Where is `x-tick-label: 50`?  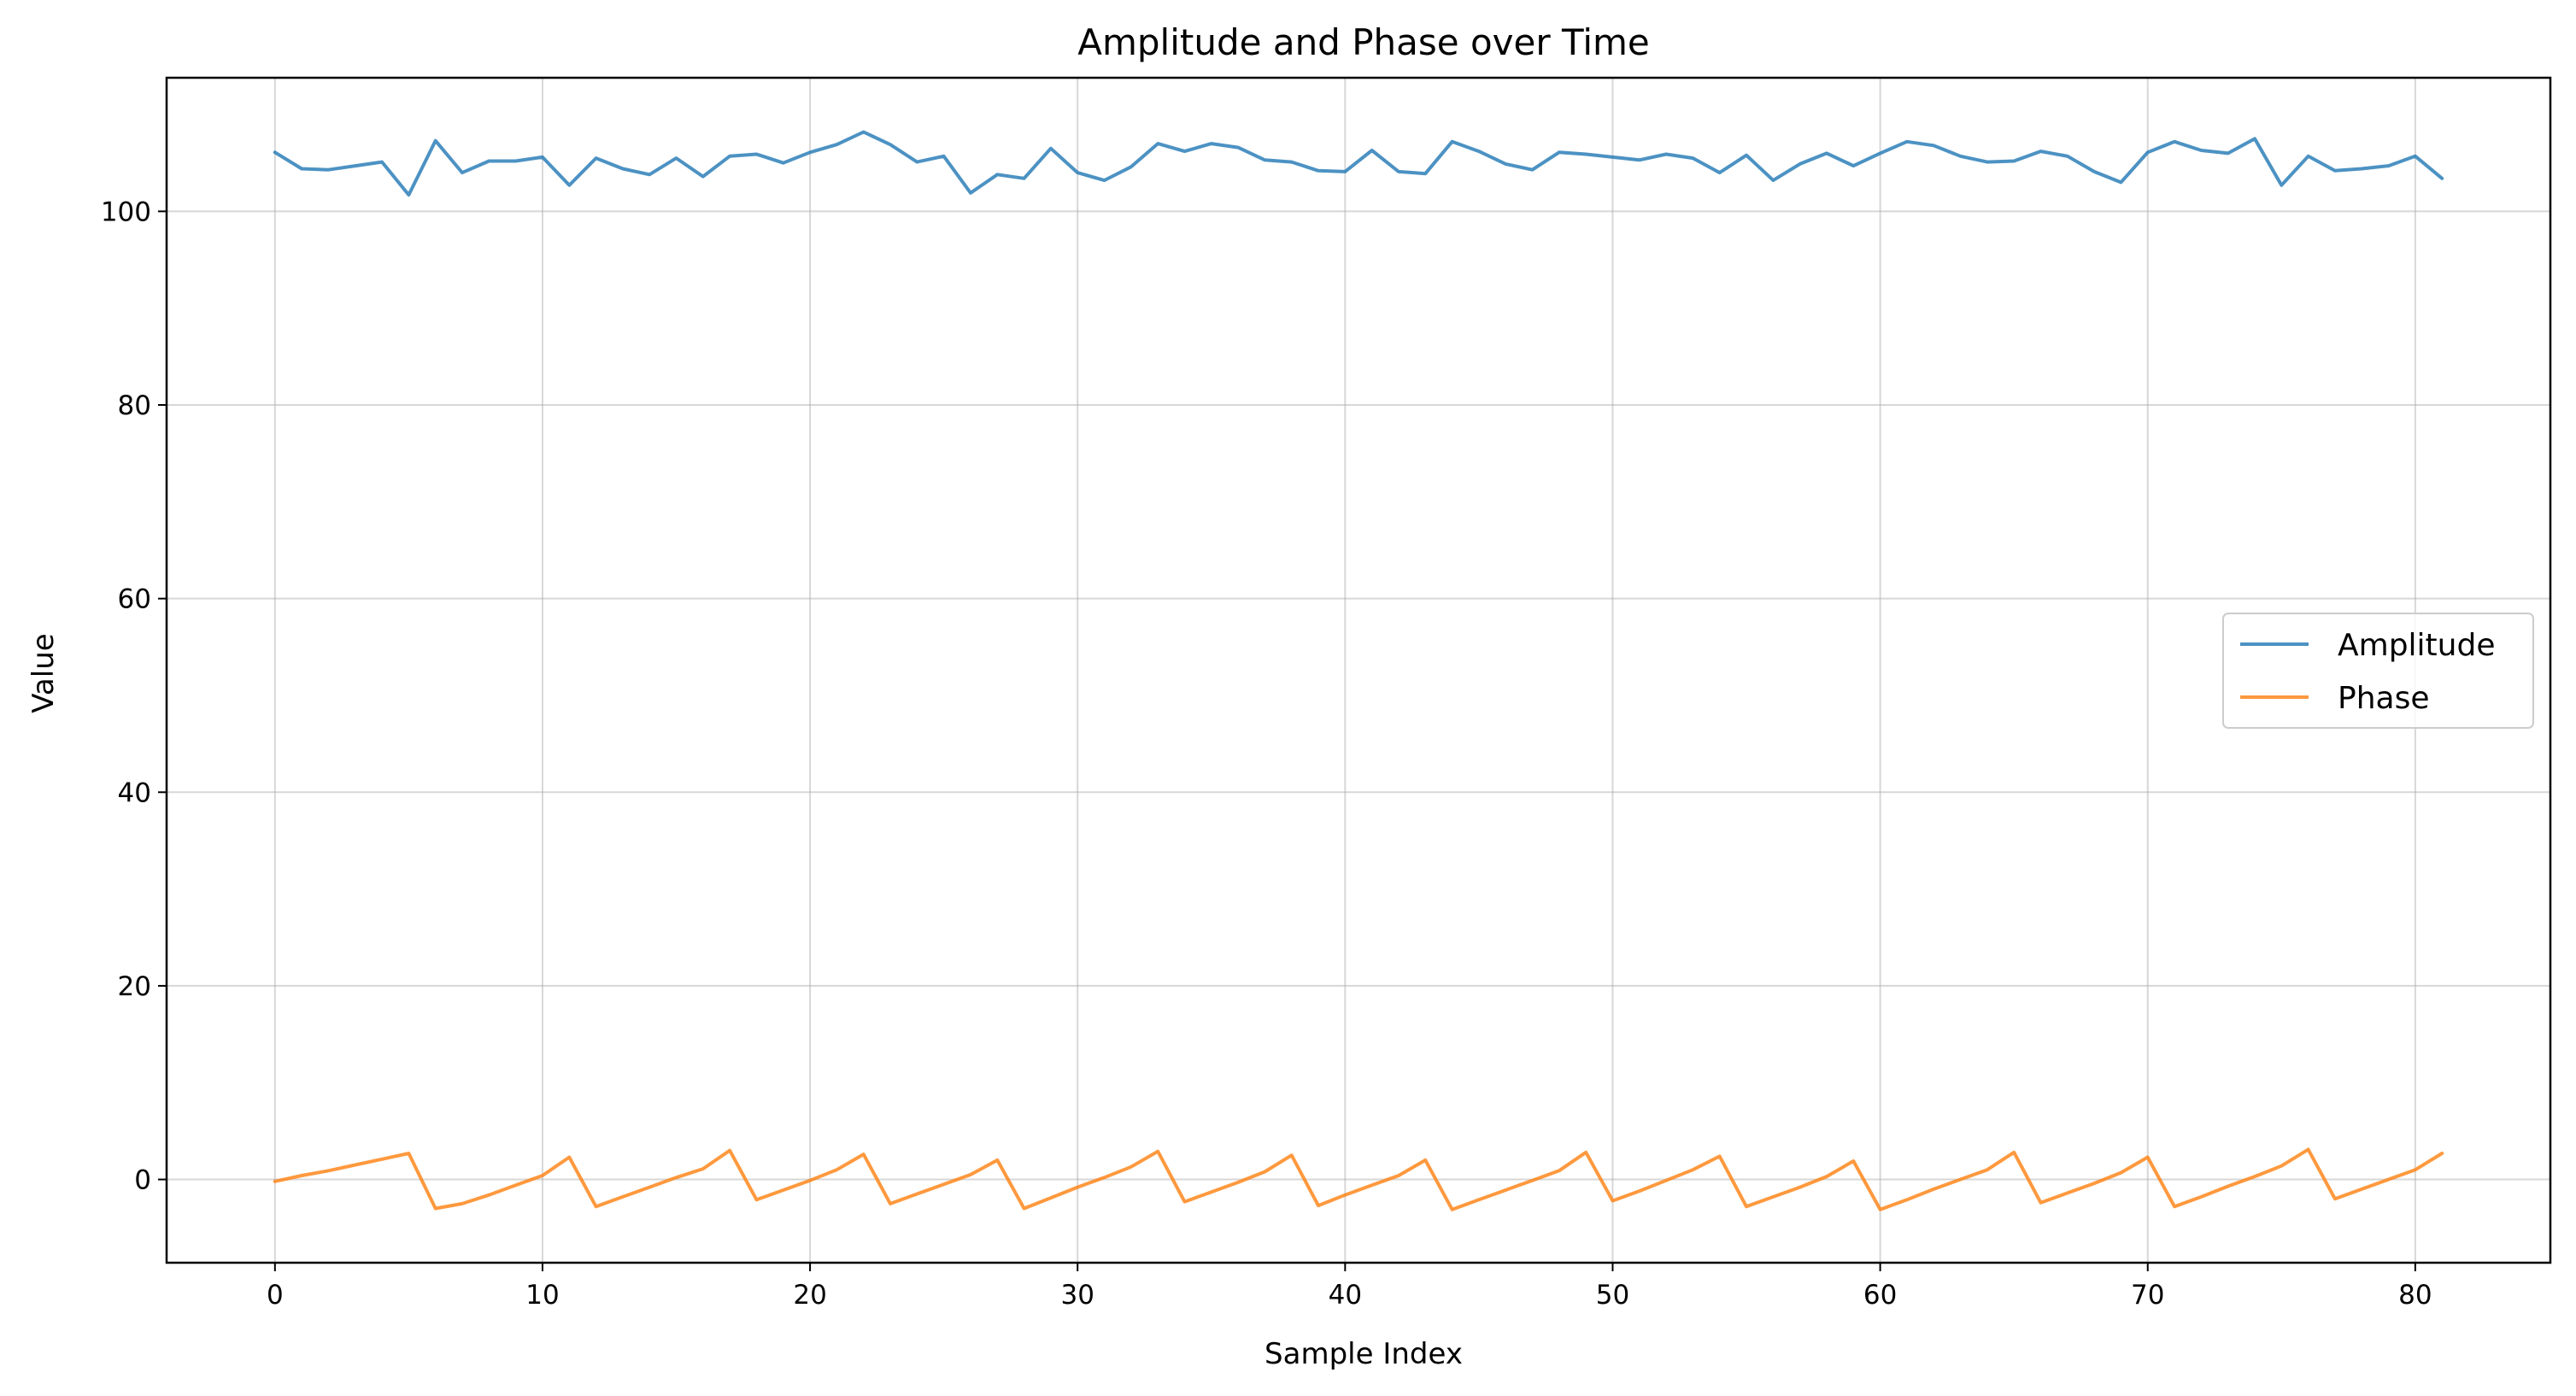 x-tick-label: 50 is located at coordinates (1612, 1295).